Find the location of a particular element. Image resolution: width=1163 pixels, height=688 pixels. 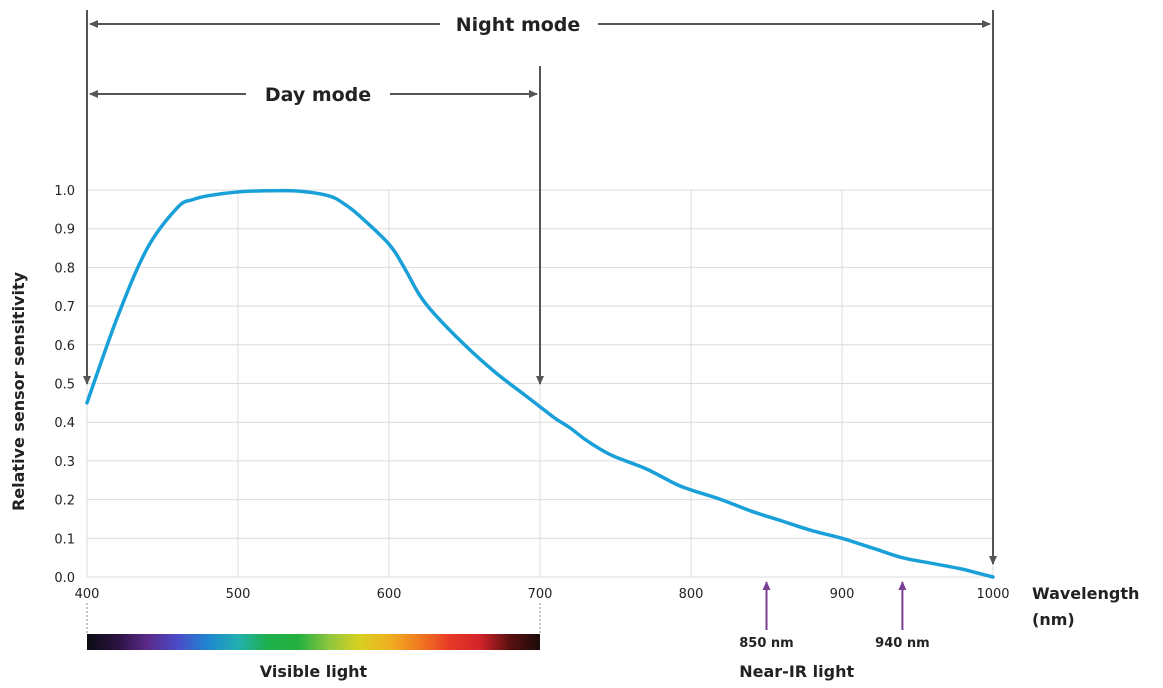

ir-marker-label: 940 nm is located at coordinates (902, 643).